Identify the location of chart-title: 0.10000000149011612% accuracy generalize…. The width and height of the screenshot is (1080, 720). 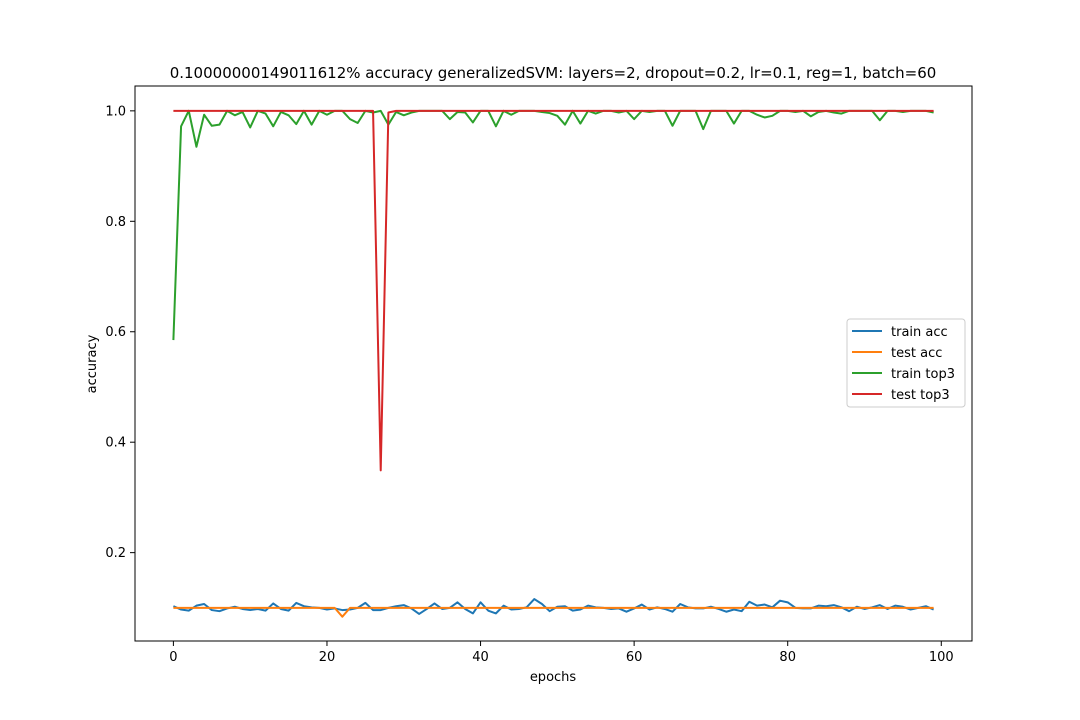
(553, 73).